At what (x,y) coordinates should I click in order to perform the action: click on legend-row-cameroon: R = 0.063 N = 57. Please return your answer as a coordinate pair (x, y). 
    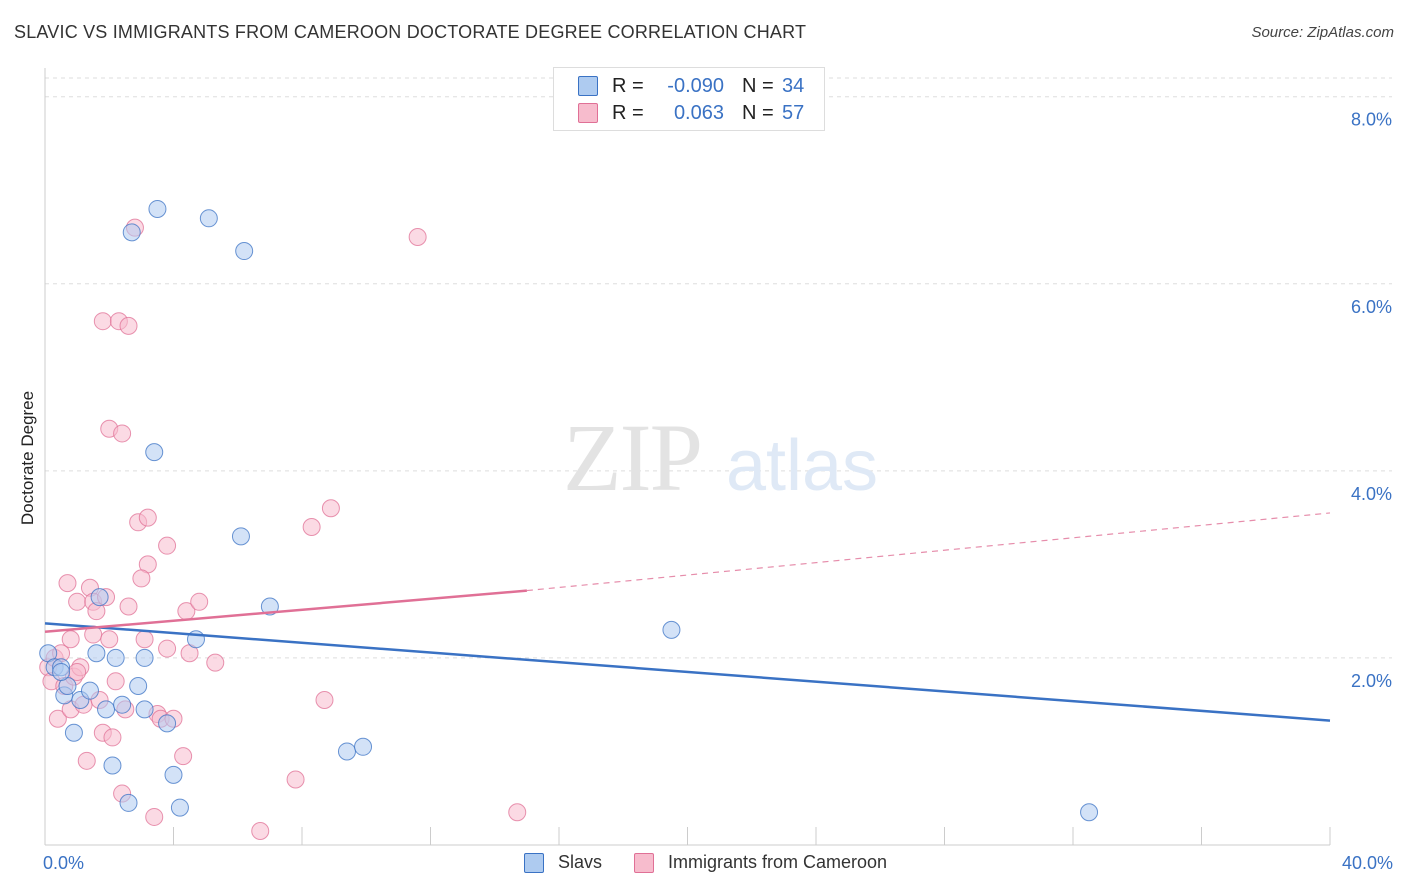
    Looking at the image, I should click on (691, 113).